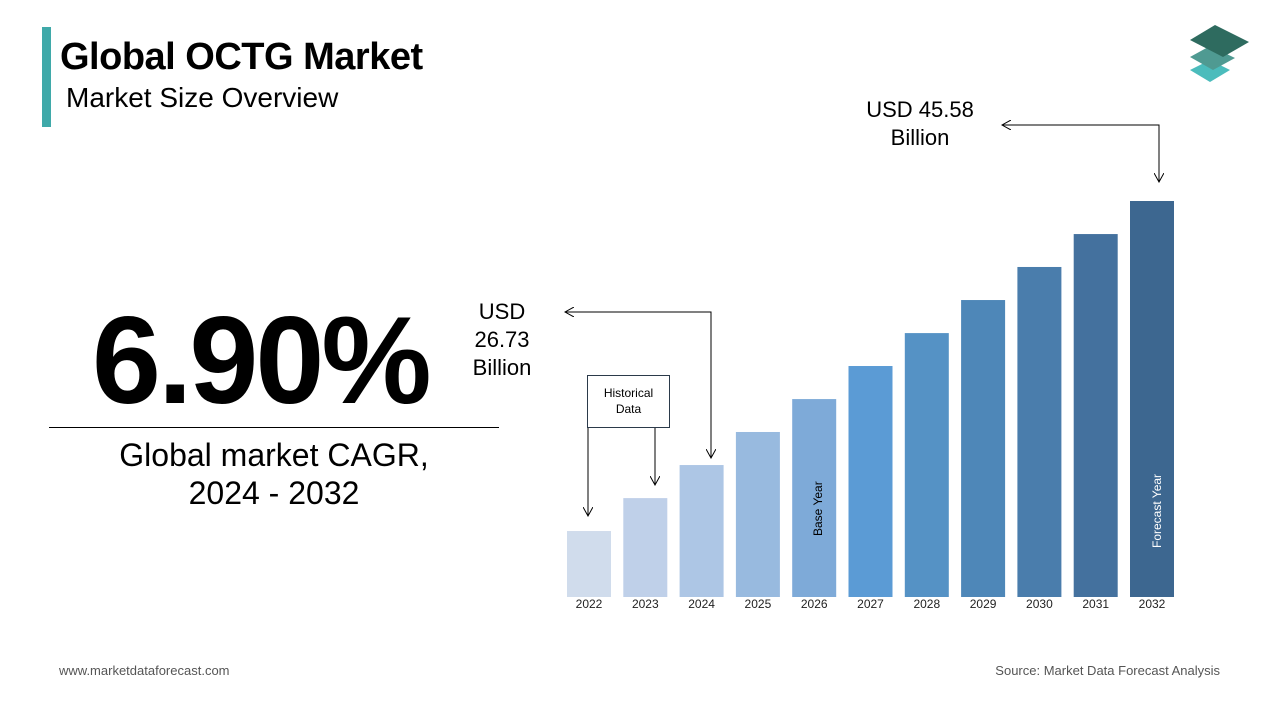  Describe the element at coordinates (926, 465) in the screenshot. I see `bar-2028` at that location.